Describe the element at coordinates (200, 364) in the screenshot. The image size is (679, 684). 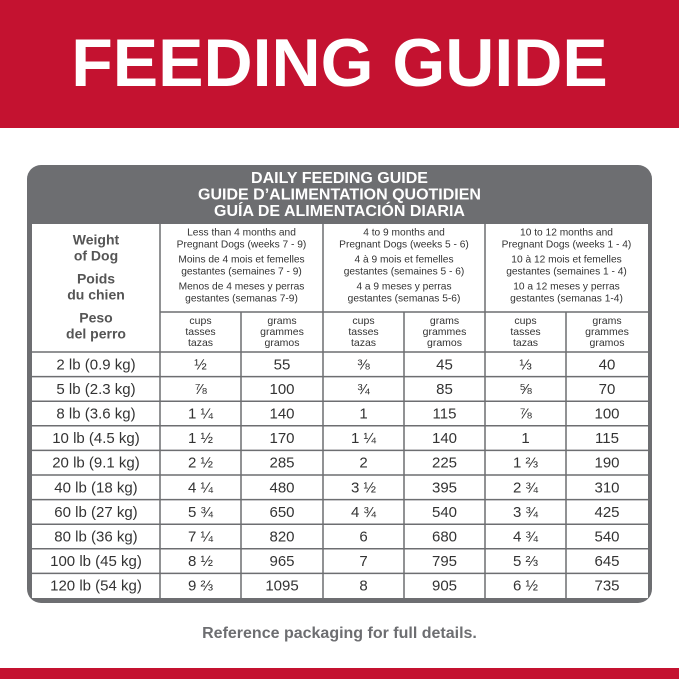
I see `amount-cell: ½` at that location.